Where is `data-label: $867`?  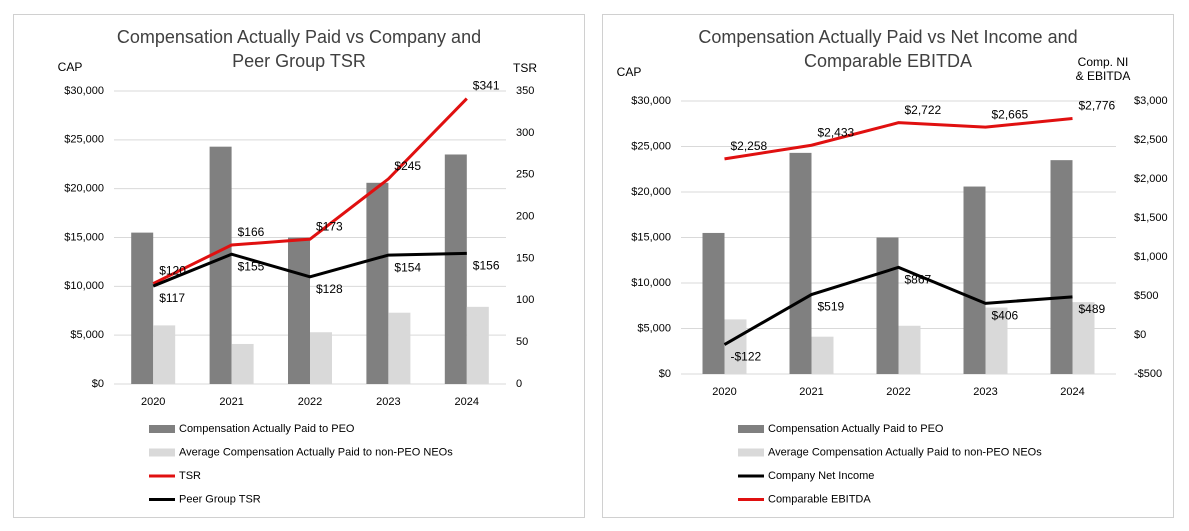
data-label: $867 is located at coordinates (918, 280).